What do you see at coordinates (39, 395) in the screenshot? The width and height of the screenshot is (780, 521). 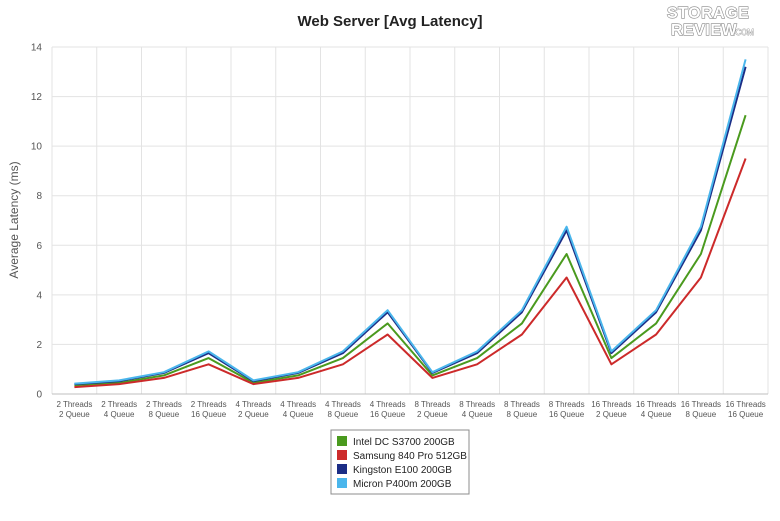 I see `y-tick-label: 0` at bounding box center [39, 395].